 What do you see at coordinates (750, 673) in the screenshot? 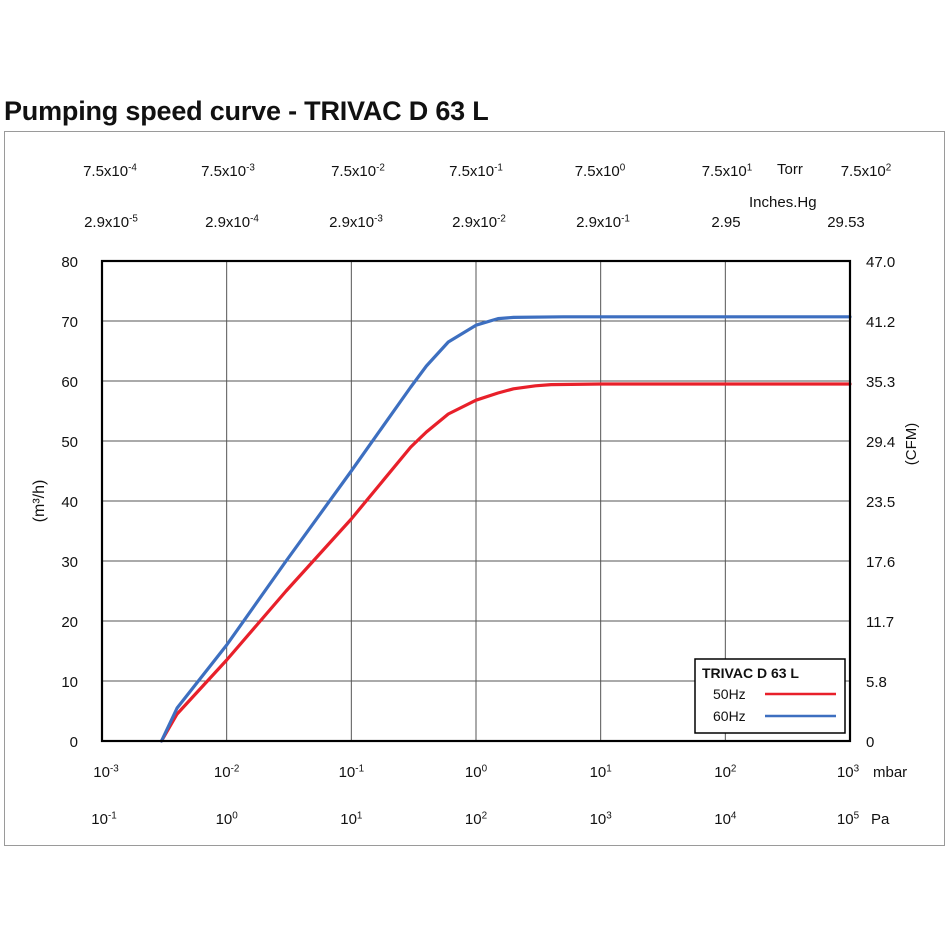
I see `legend-title: TRIVAC D 63 L` at bounding box center [750, 673].